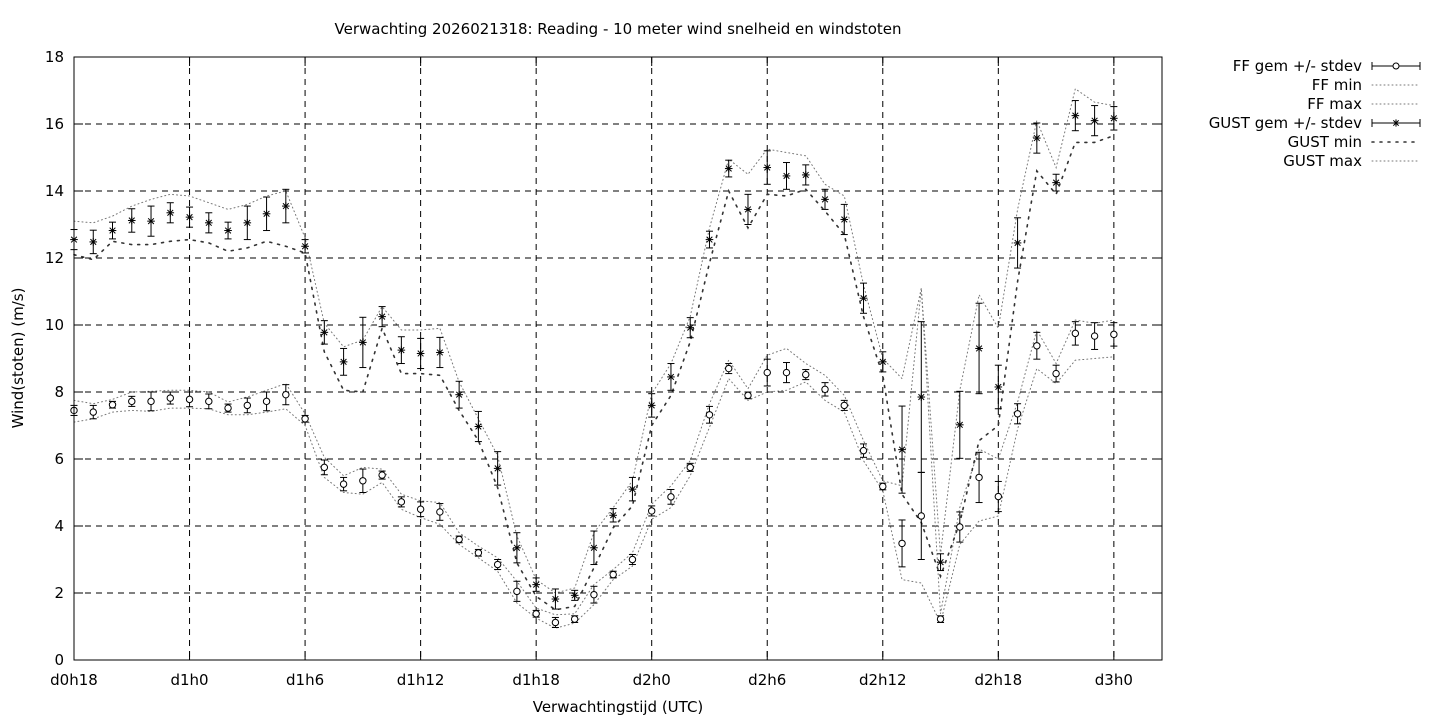  Describe the element at coordinates (1114, 680) in the screenshot. I see `x-tick-label: d3h0` at that location.